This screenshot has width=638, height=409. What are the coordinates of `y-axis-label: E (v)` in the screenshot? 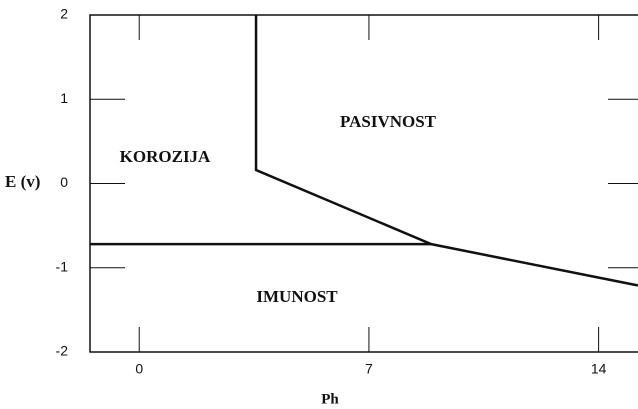 It's located at (22, 181).